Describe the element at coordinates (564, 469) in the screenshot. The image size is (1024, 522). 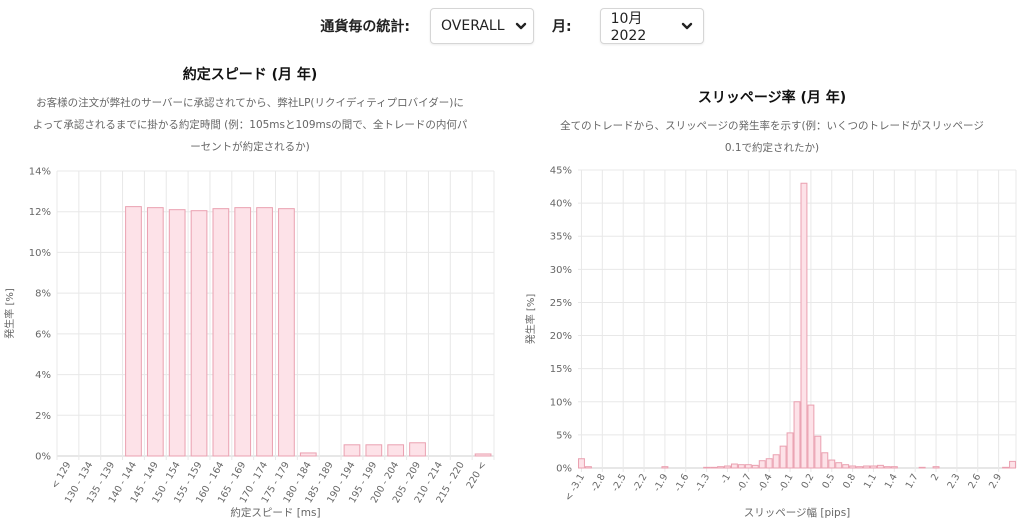
I see `slippage-y-tick-label: 0%` at that location.